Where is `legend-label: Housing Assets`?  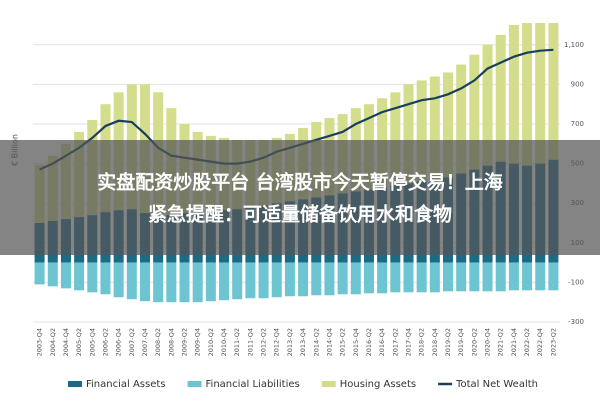
legend-label: Housing Assets is located at coordinates (378, 384).